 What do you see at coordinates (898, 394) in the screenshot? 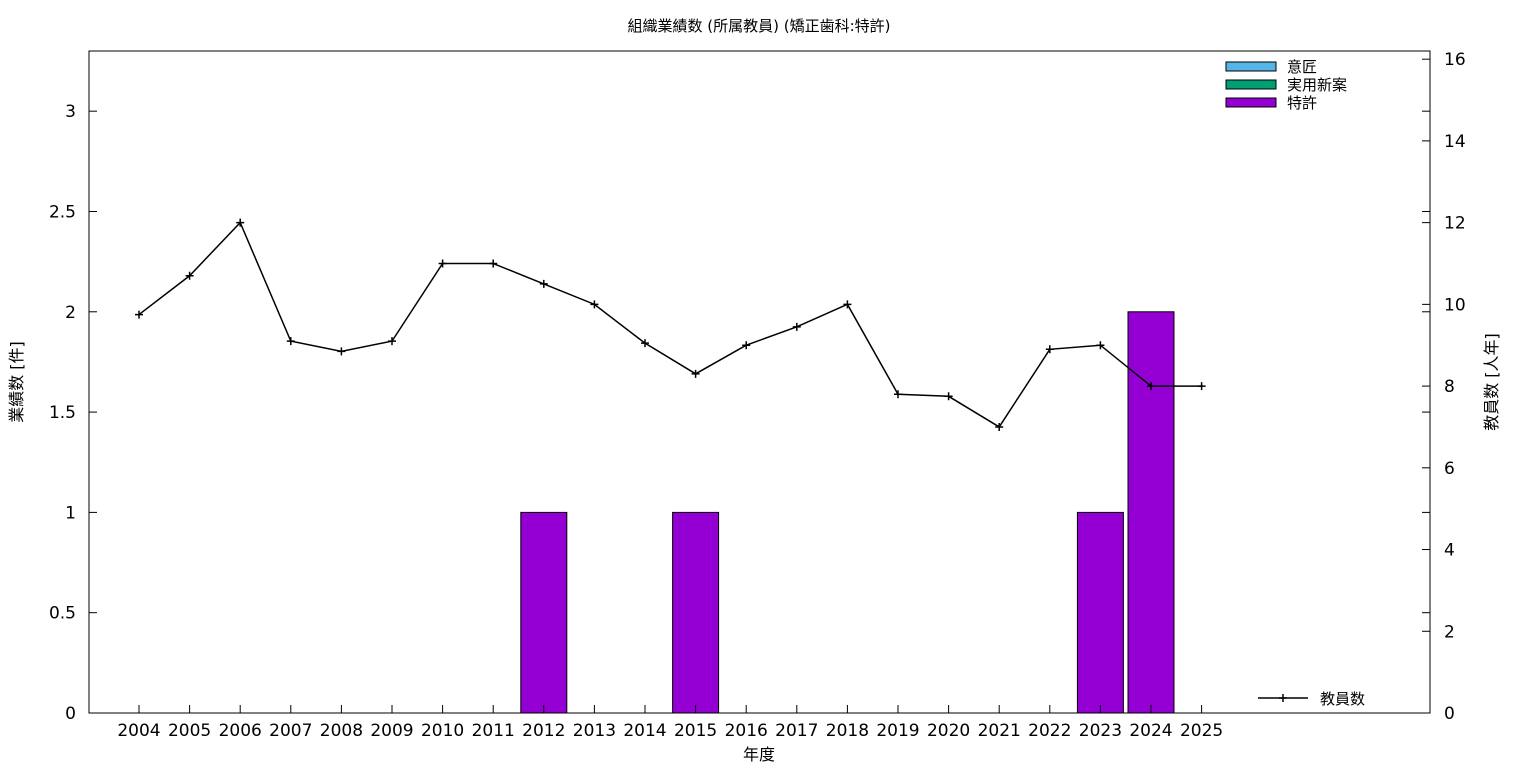
I see `line-point-2019` at bounding box center [898, 394].